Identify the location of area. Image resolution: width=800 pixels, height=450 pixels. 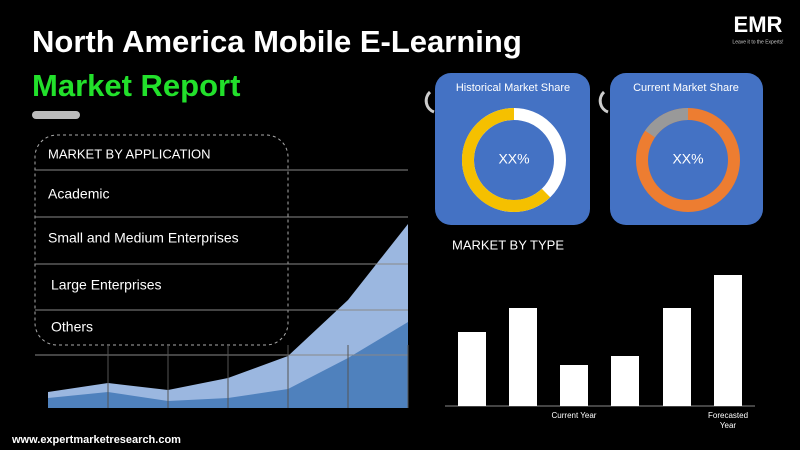
(228, 365).